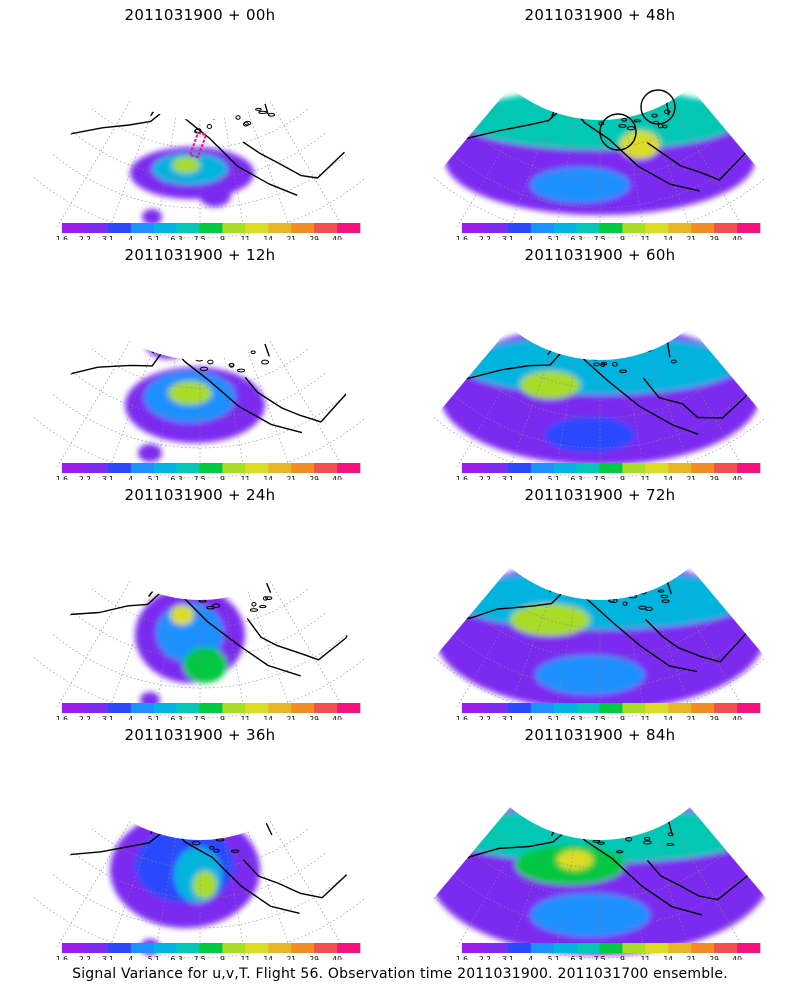  What do you see at coordinates (62, 717) in the screenshot?
I see `colorbar-tick-label: 1.6` at bounding box center [62, 717].